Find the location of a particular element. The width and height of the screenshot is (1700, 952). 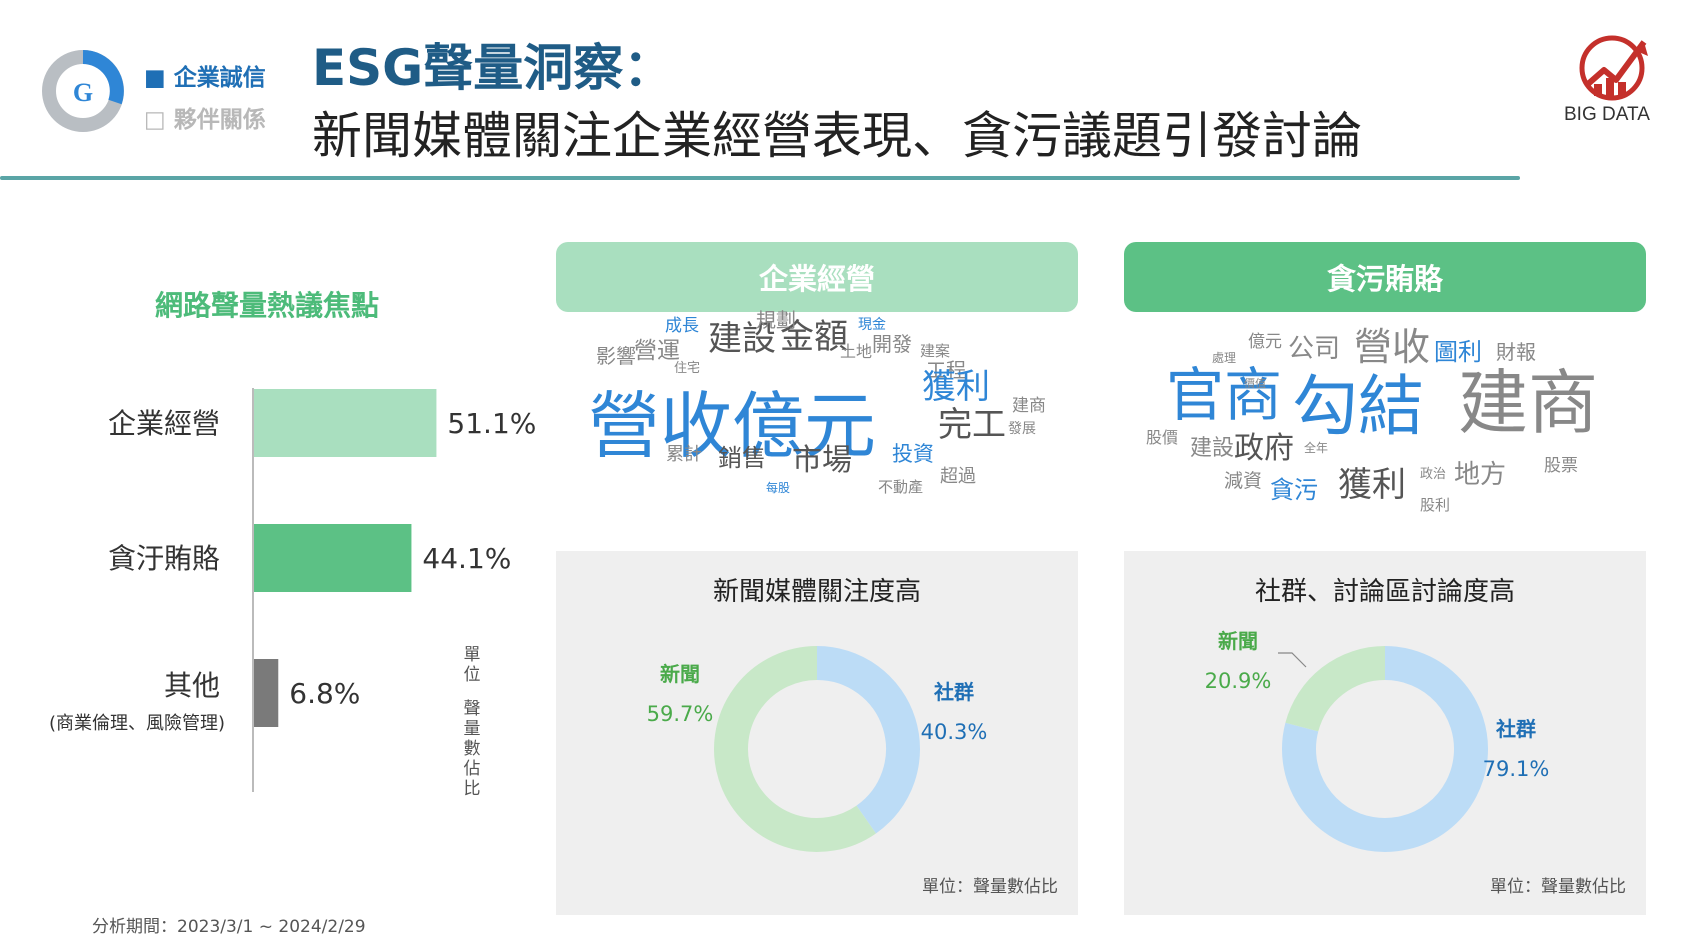

donut-chart: 新聞 20.9% 社群 79.1% is located at coordinates (1377, 740).